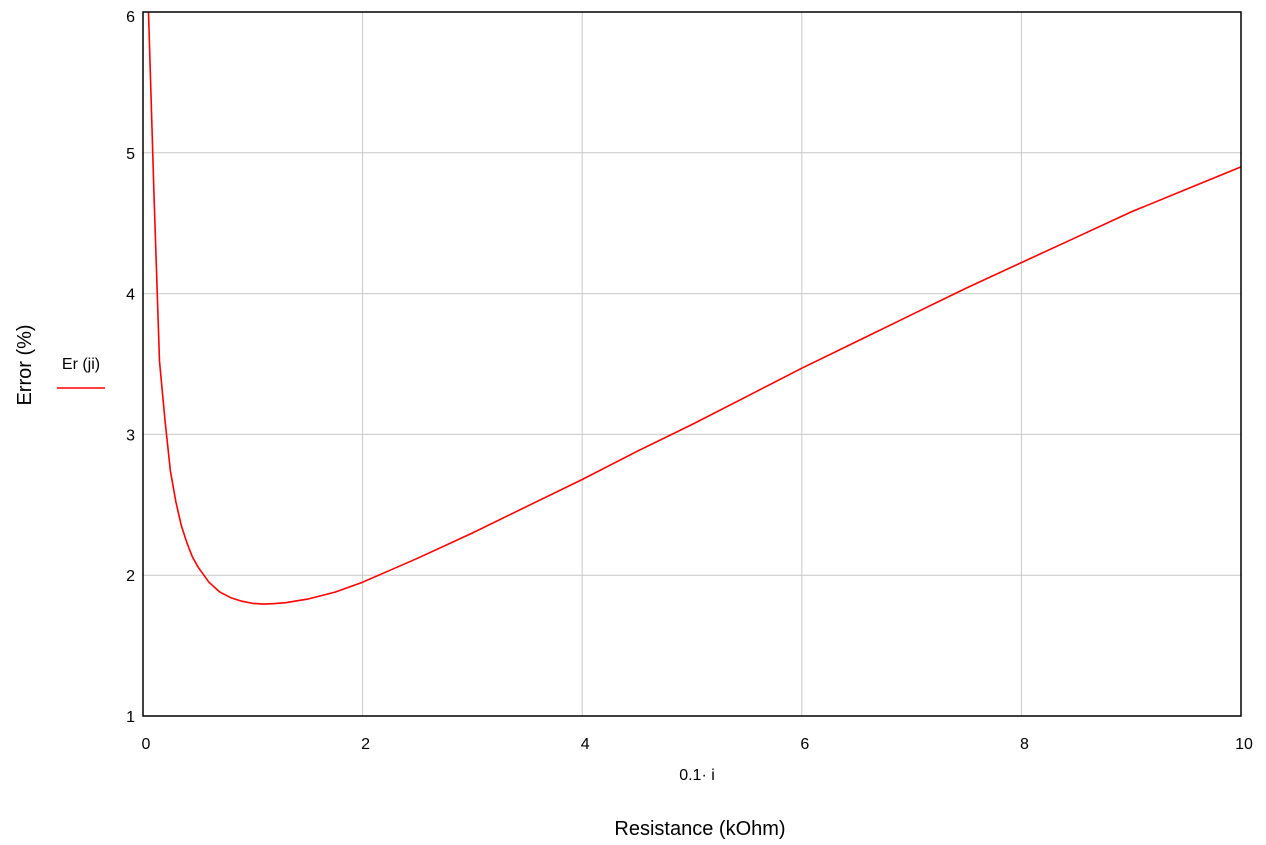 This screenshot has height=845, width=1266. Describe the element at coordinates (130, 17) in the screenshot. I see `y-tick-label: 6` at that location.